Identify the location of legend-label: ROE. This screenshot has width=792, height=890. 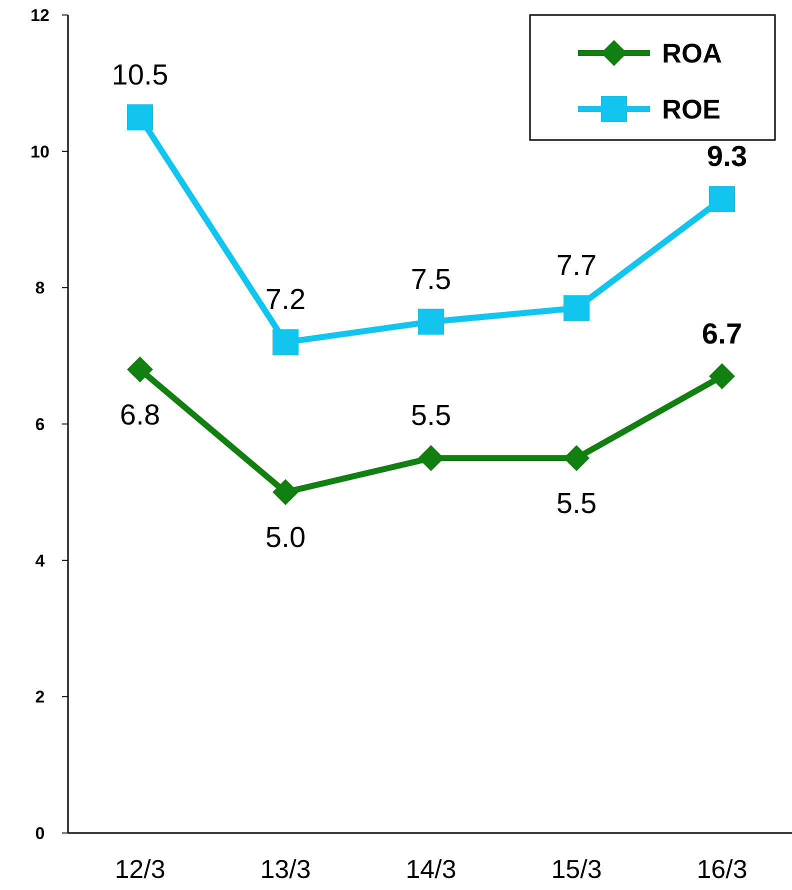
(691, 109).